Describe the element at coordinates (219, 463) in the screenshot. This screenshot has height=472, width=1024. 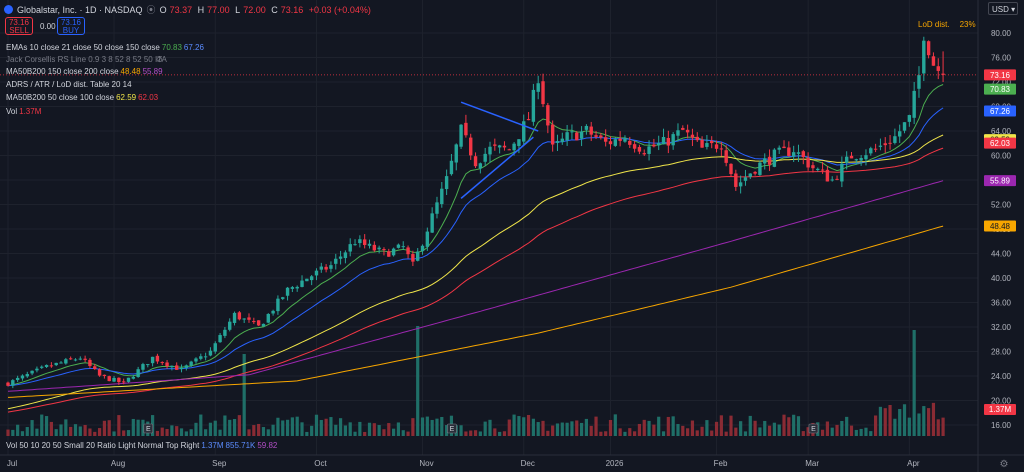
I see `x-tick-label: Sep` at that location.